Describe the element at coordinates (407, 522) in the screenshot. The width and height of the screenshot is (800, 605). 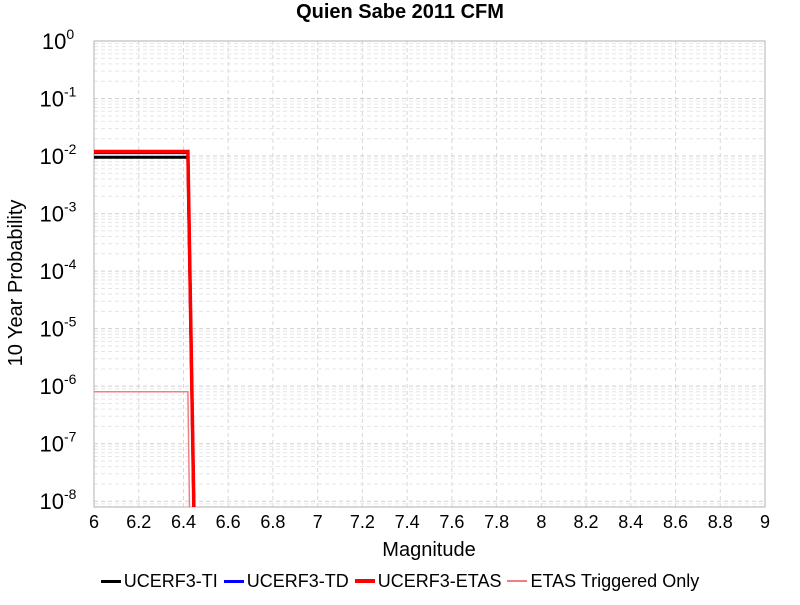
I see `x-tick-label: 7.4` at that location.